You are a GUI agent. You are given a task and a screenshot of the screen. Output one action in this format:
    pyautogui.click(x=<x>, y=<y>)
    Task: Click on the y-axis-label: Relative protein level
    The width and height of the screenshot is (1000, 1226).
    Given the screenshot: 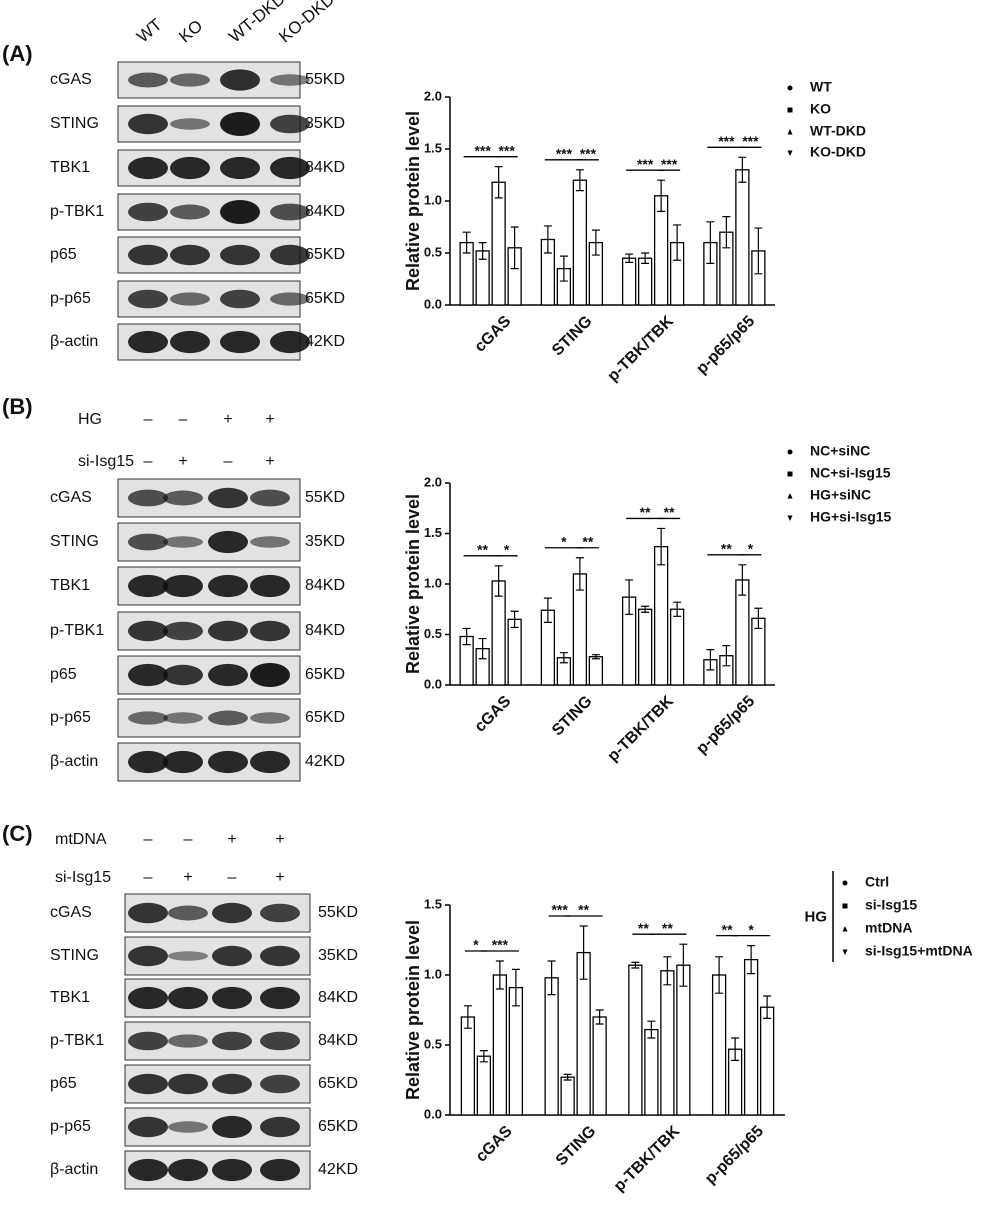 What is the action you would take?
    pyautogui.click(x=413, y=201)
    